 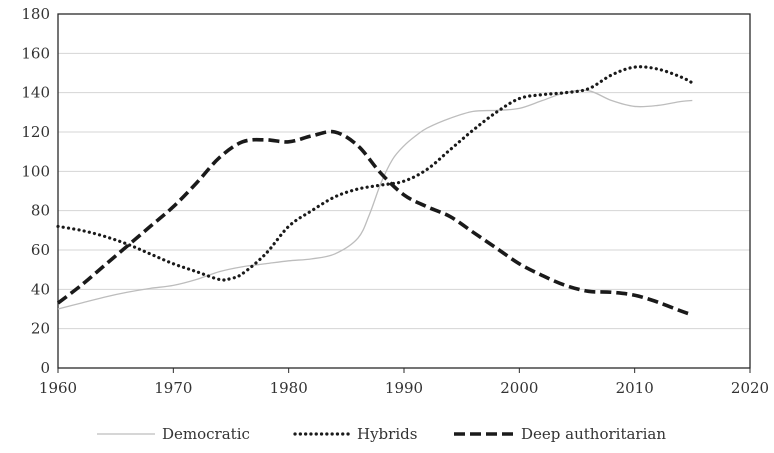 What do you see at coordinates (40, 289) in the screenshot?
I see `y-tick-label-40: 40` at bounding box center [40, 289].